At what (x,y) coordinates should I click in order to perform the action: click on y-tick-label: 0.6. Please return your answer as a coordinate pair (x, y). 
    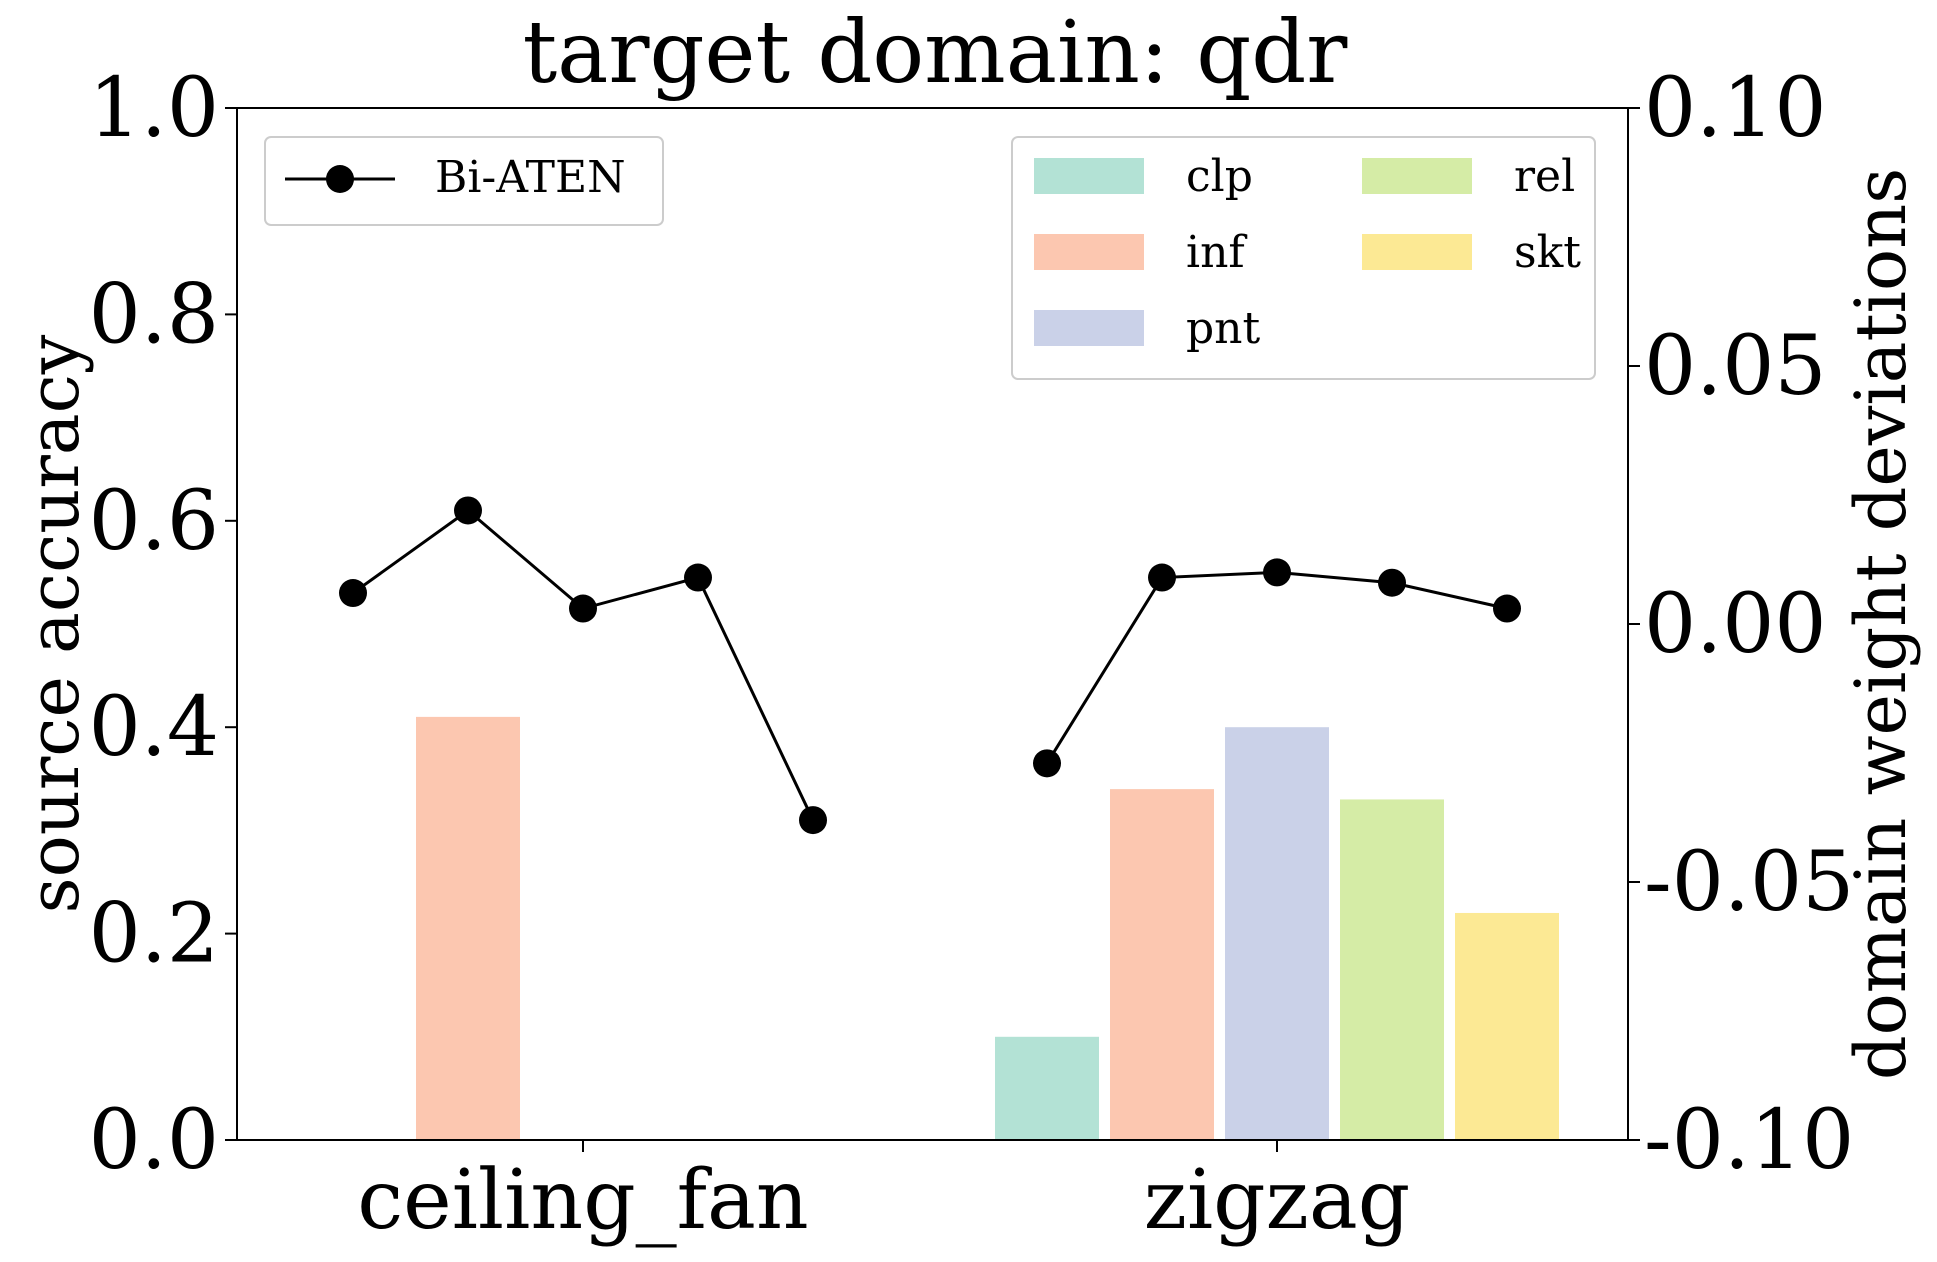
    Looking at the image, I should click on (154, 521).